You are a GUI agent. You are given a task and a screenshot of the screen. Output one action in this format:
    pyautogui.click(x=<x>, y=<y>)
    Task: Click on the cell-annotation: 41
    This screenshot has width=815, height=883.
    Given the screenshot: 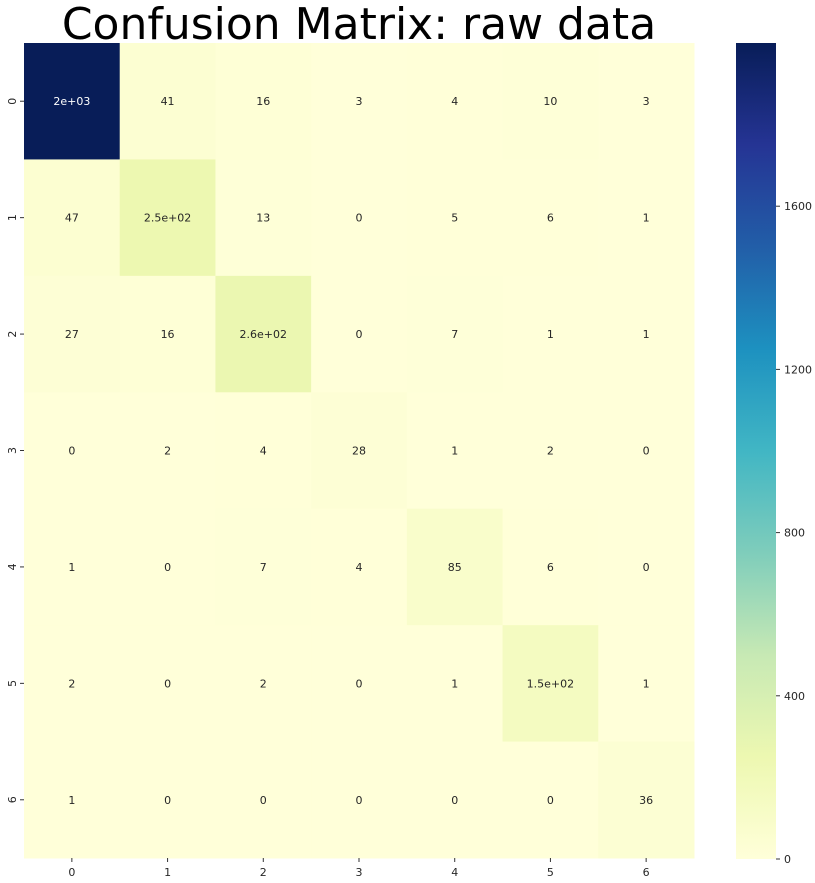 What is the action you would take?
    pyautogui.click(x=168, y=101)
    